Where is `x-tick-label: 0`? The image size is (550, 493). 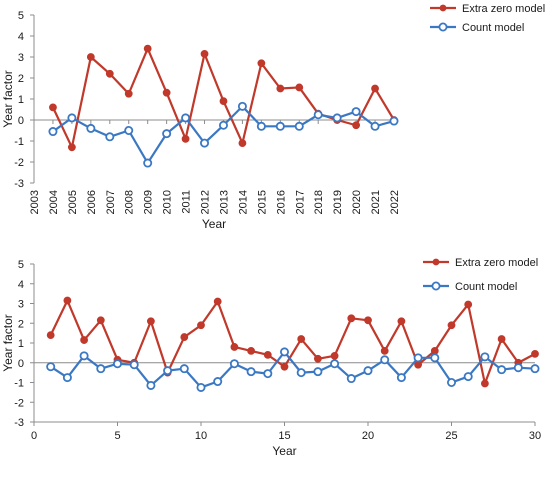
x-tick-label: 0 is located at coordinates (34, 436).